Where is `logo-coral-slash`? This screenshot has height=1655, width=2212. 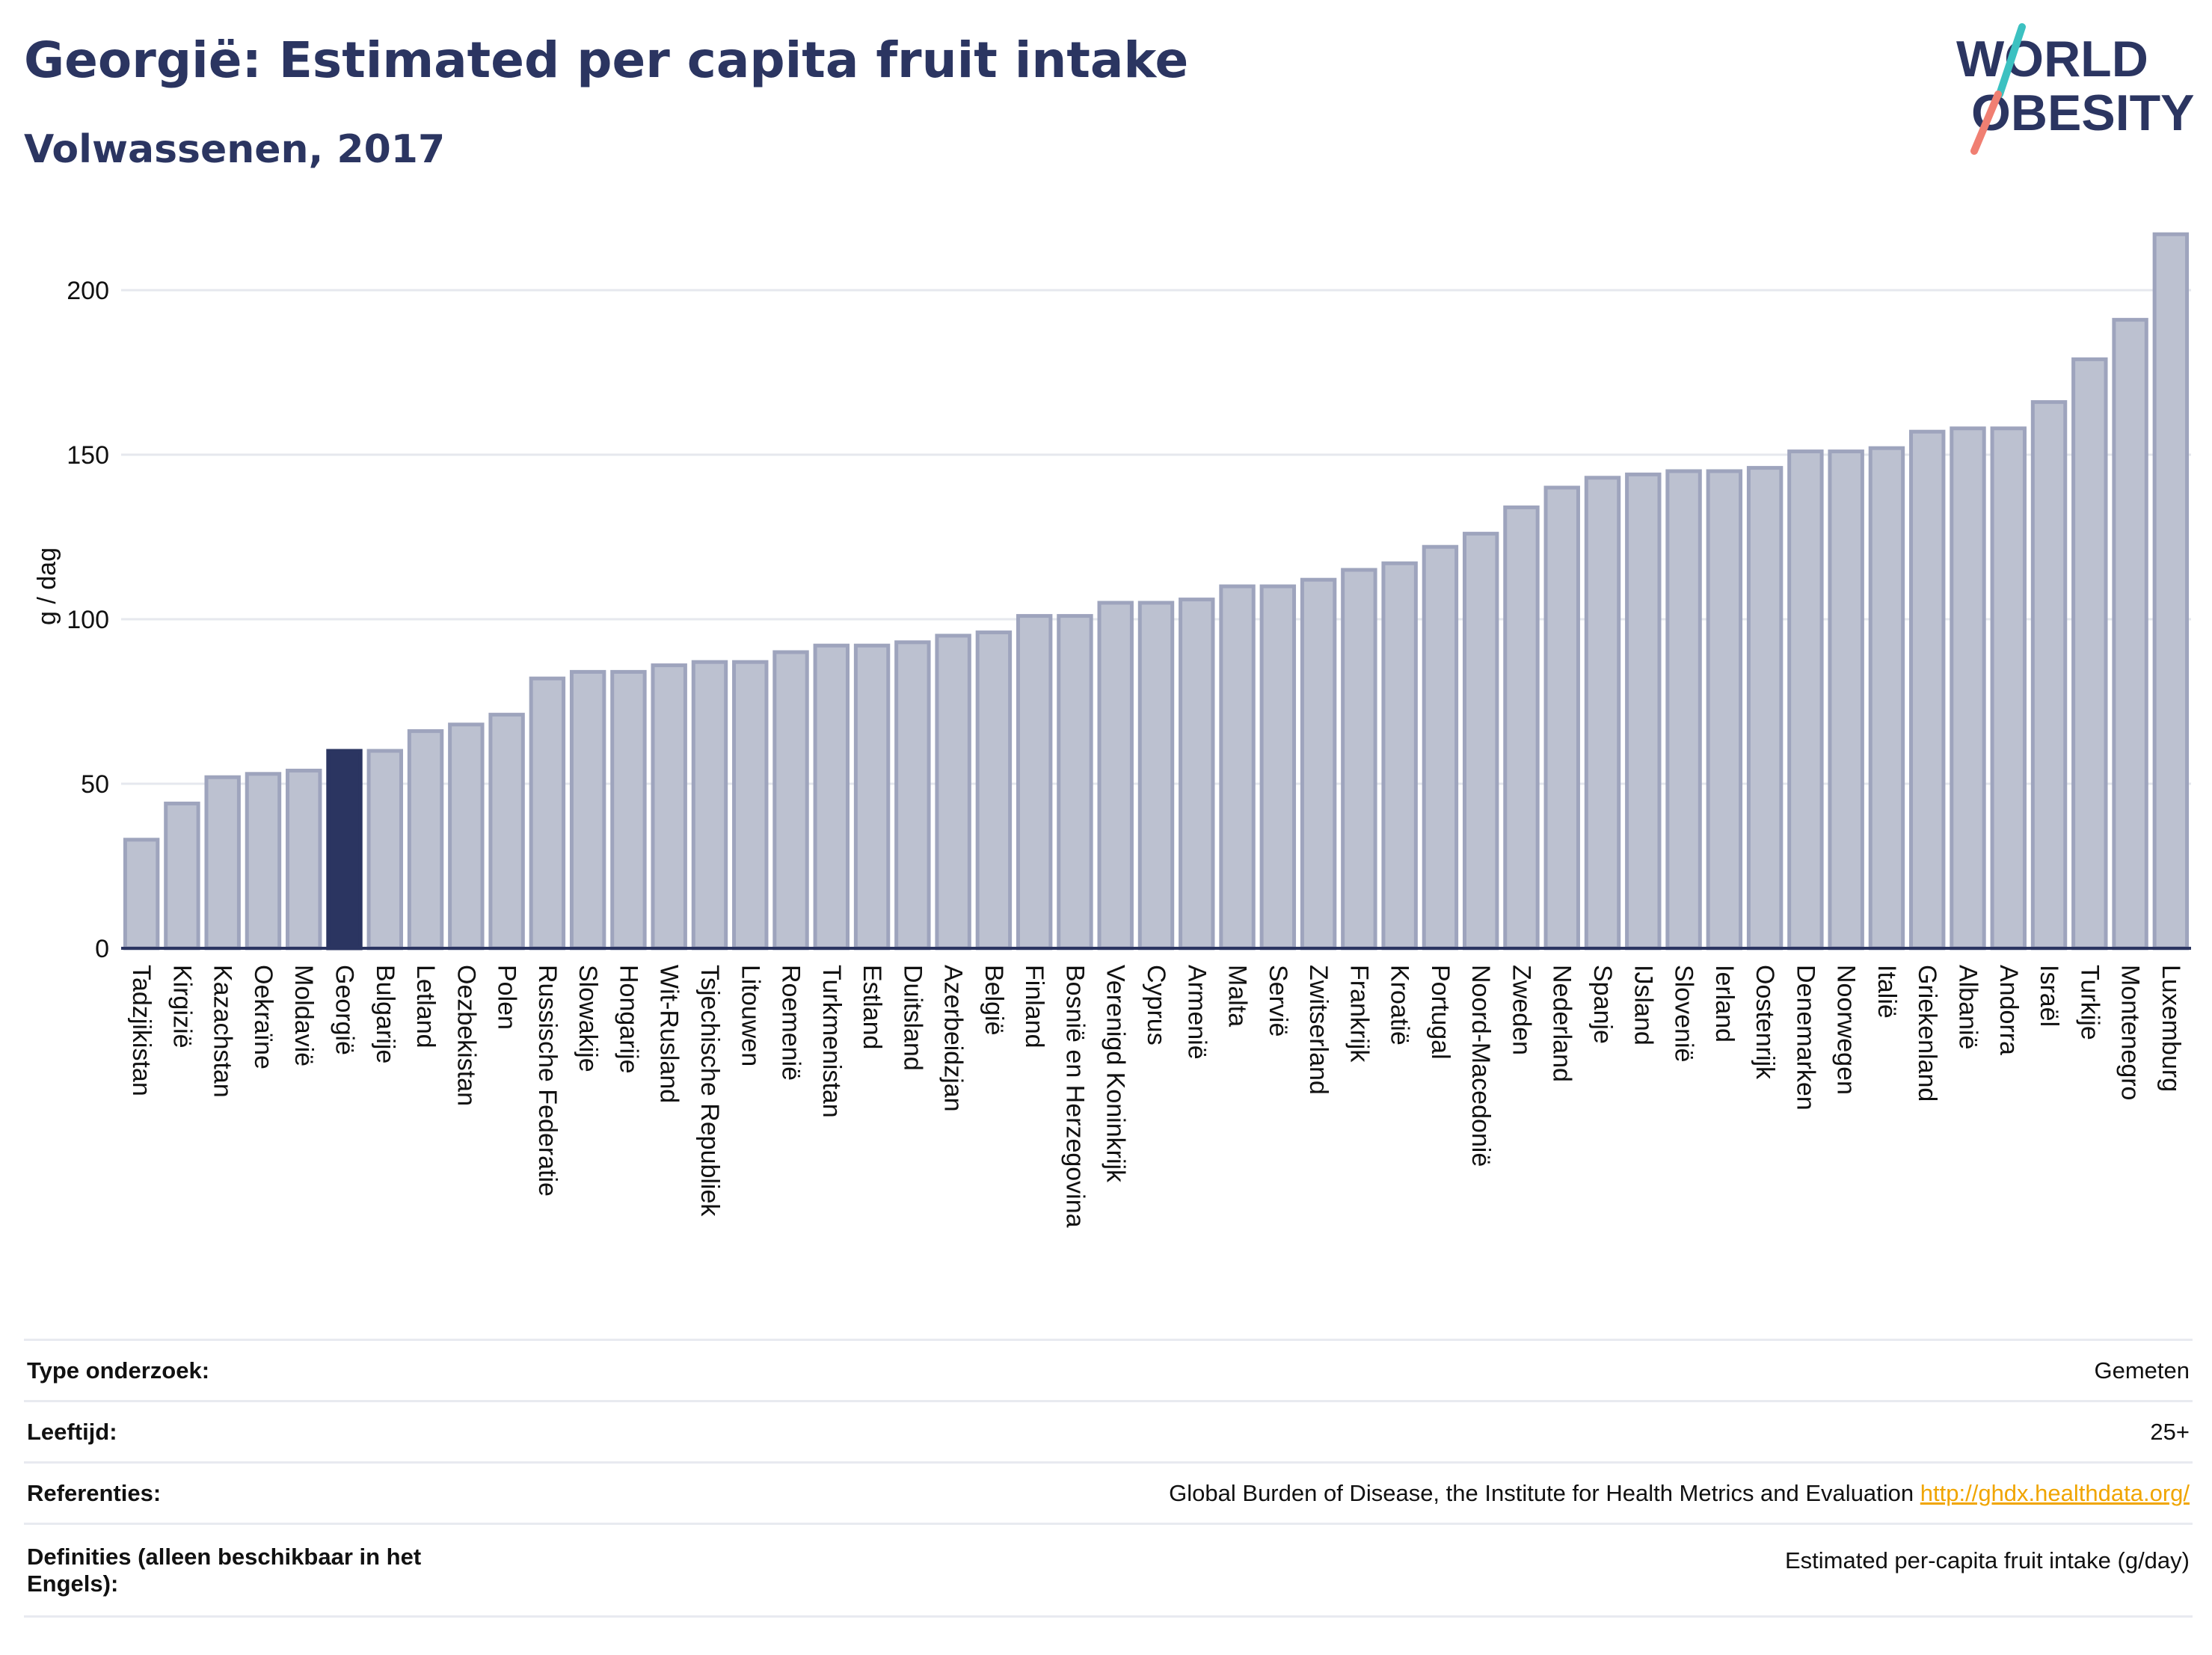
logo-coral-slash is located at coordinates (1986, 122).